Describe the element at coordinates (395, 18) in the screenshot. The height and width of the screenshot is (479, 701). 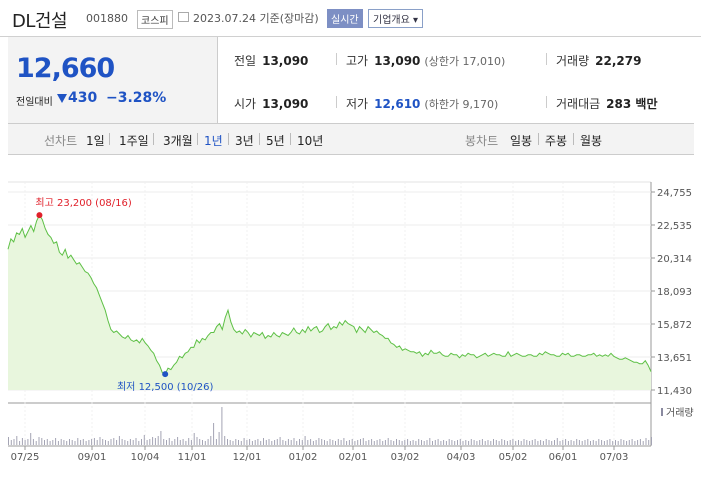
I see `company-overview-dropdown: 기업개요 ▾` at that location.